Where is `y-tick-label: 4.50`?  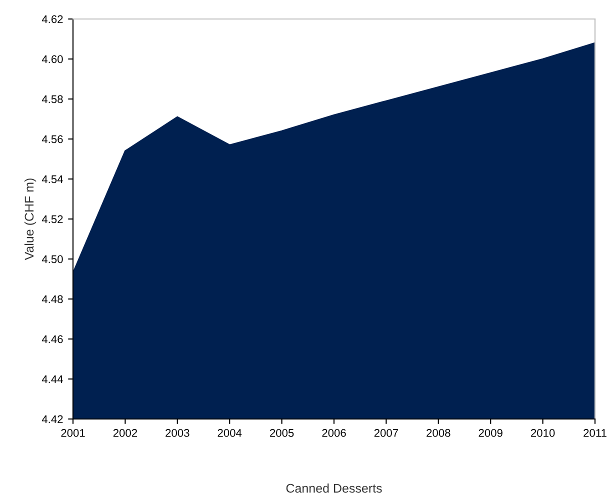
y-tick-label: 4.50 is located at coordinates (52, 259).